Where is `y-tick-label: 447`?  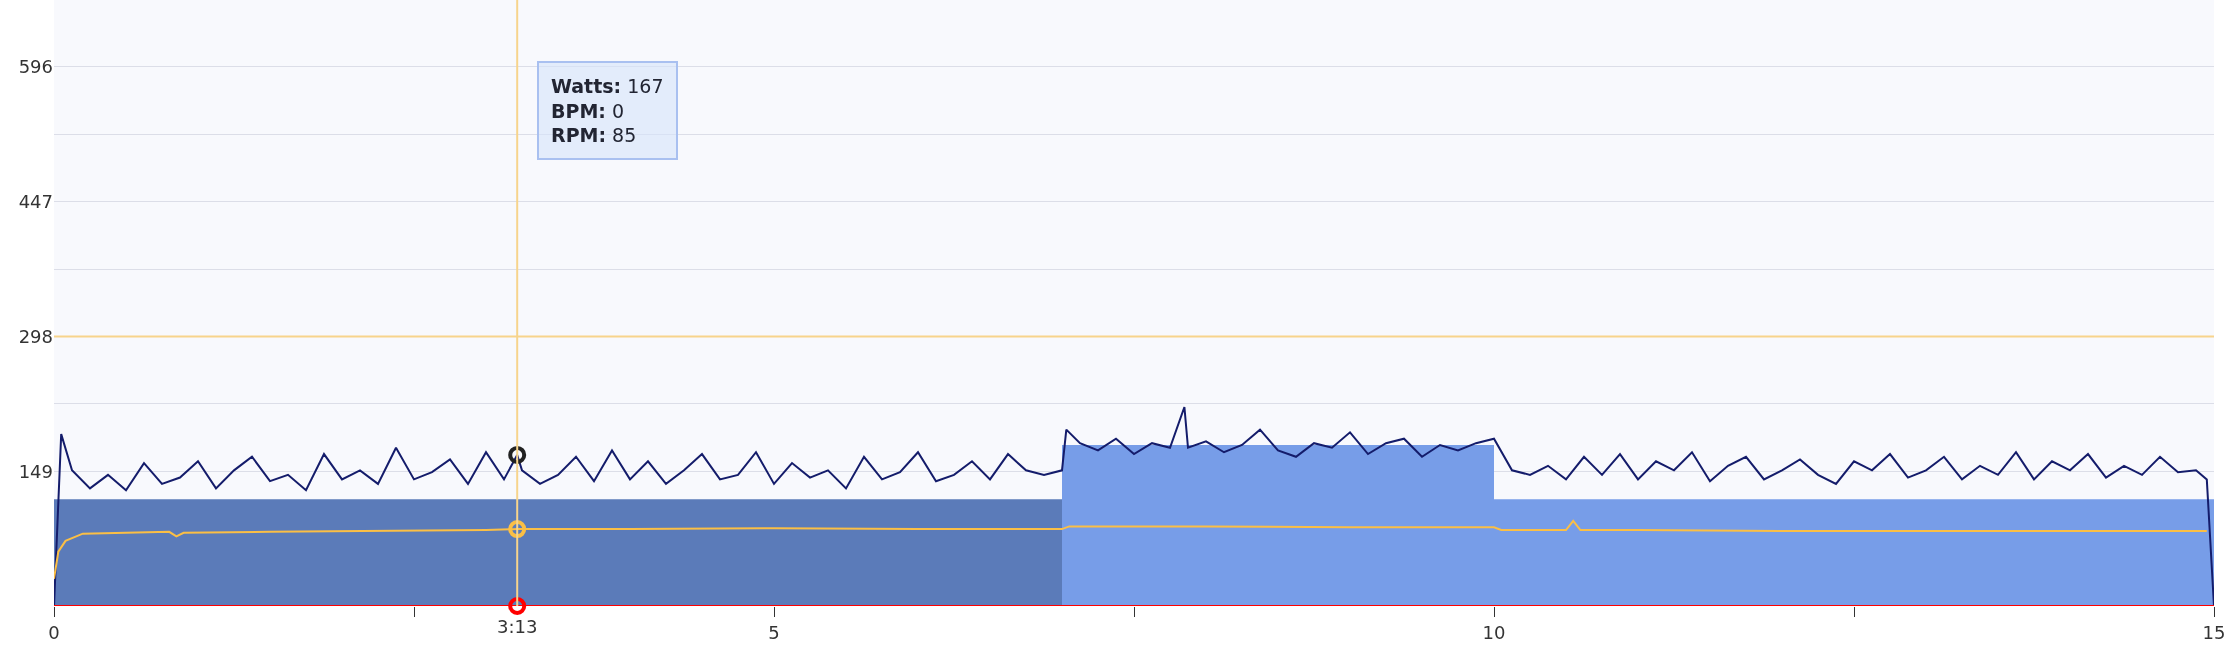 y-tick-label: 447 is located at coordinates (35, 201).